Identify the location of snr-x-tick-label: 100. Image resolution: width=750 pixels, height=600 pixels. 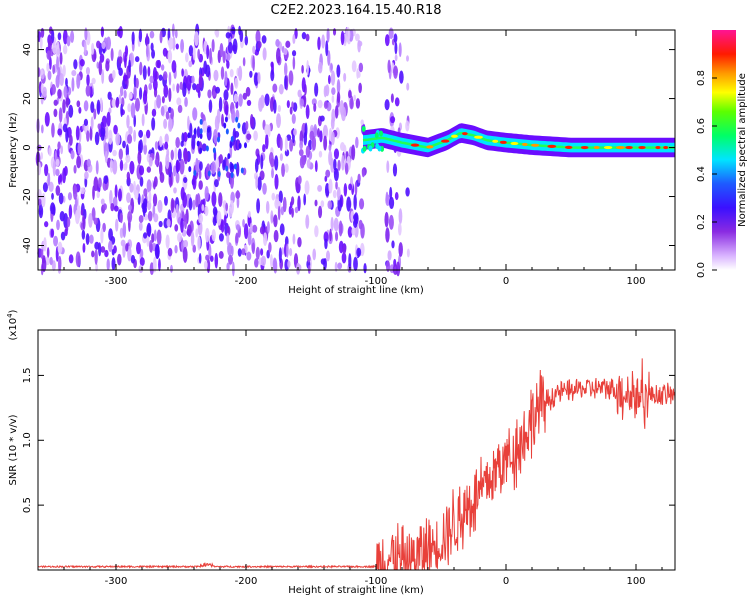
(635, 581).